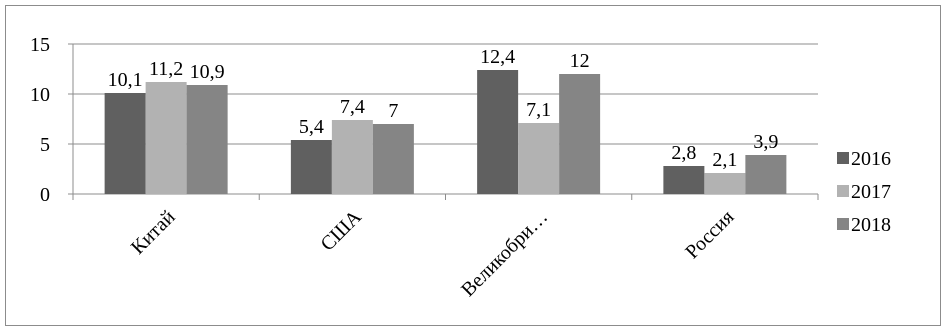 The image size is (947, 332). Describe the element at coordinates (538, 110) in the screenshot. I see `data-label: 7,1` at that location.